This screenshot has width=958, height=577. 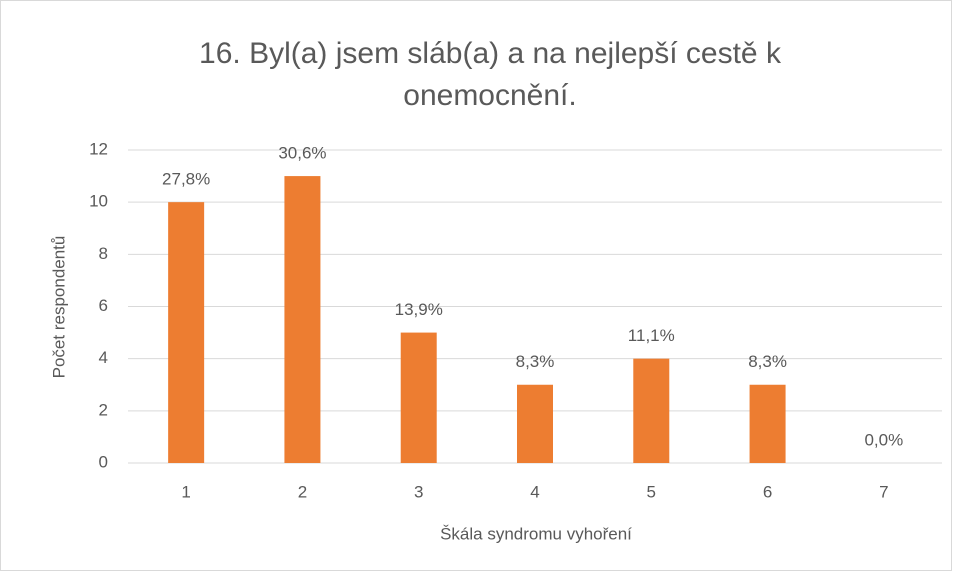 What do you see at coordinates (103, 357) in the screenshot?
I see `y-tick-label: 4` at bounding box center [103, 357].